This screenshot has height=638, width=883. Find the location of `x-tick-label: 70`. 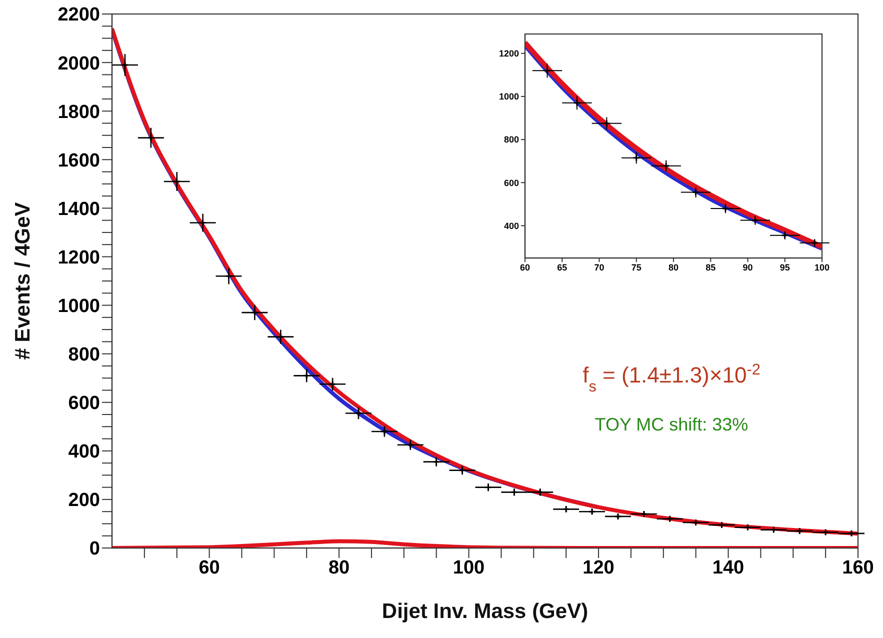

x-tick-label: 70 is located at coordinates (599, 267).